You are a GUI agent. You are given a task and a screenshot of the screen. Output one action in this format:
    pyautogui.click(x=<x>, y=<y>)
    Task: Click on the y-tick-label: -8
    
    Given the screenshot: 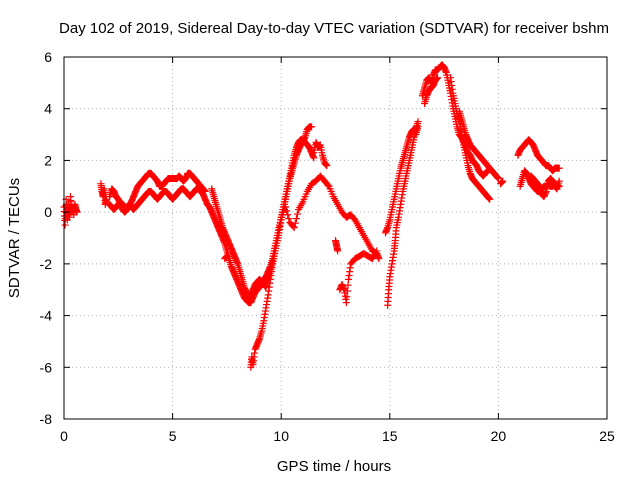 What is the action you would take?
    pyautogui.click(x=46, y=419)
    